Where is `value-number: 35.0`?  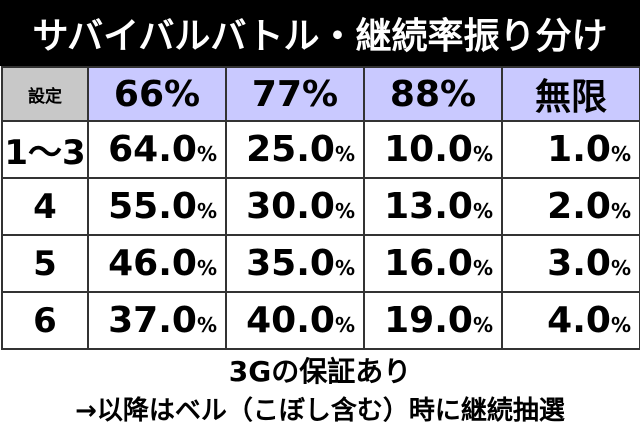 value-number: 35.0 is located at coordinates (290, 263).